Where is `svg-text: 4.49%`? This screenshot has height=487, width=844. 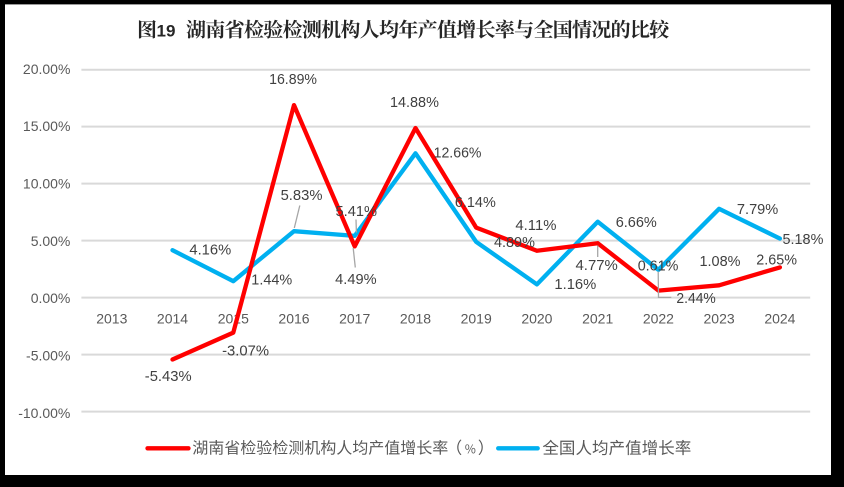 svg-text: 4.49% is located at coordinates (355, 280).